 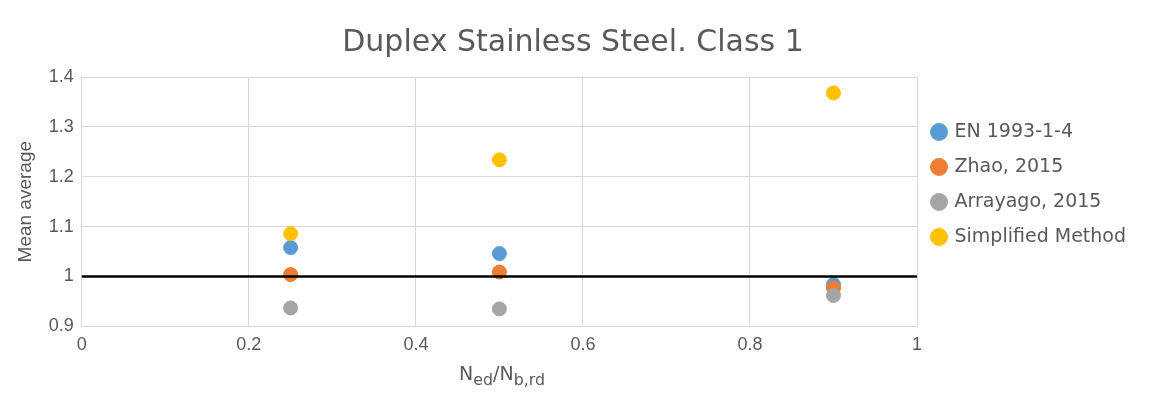 What do you see at coordinates (61, 225) in the screenshot?
I see `y-tick-label: 1.1` at bounding box center [61, 225].